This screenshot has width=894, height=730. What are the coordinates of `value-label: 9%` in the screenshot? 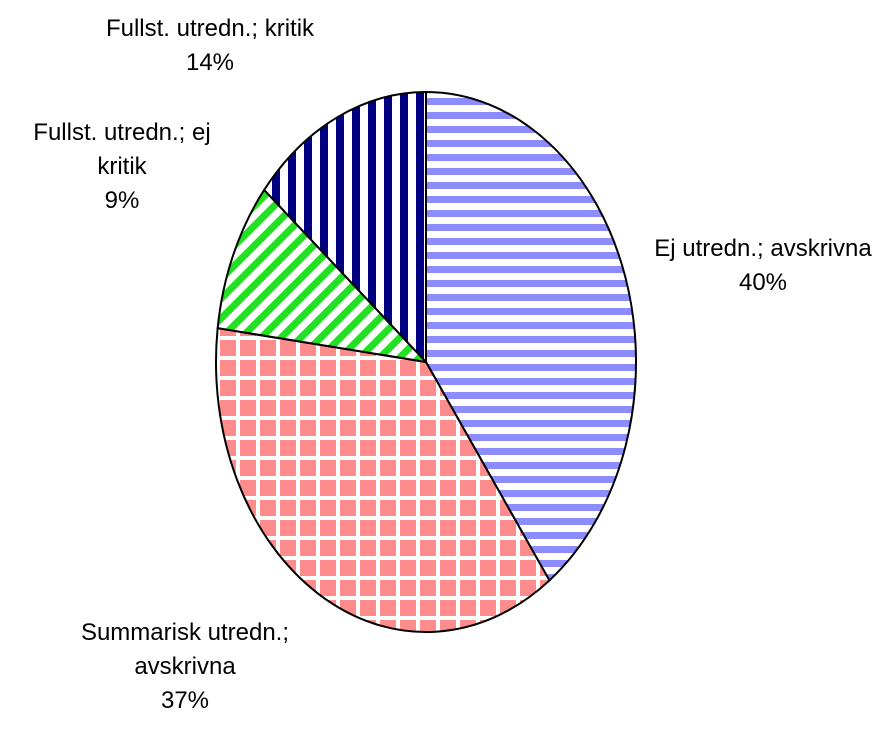 It's located at (122, 200).